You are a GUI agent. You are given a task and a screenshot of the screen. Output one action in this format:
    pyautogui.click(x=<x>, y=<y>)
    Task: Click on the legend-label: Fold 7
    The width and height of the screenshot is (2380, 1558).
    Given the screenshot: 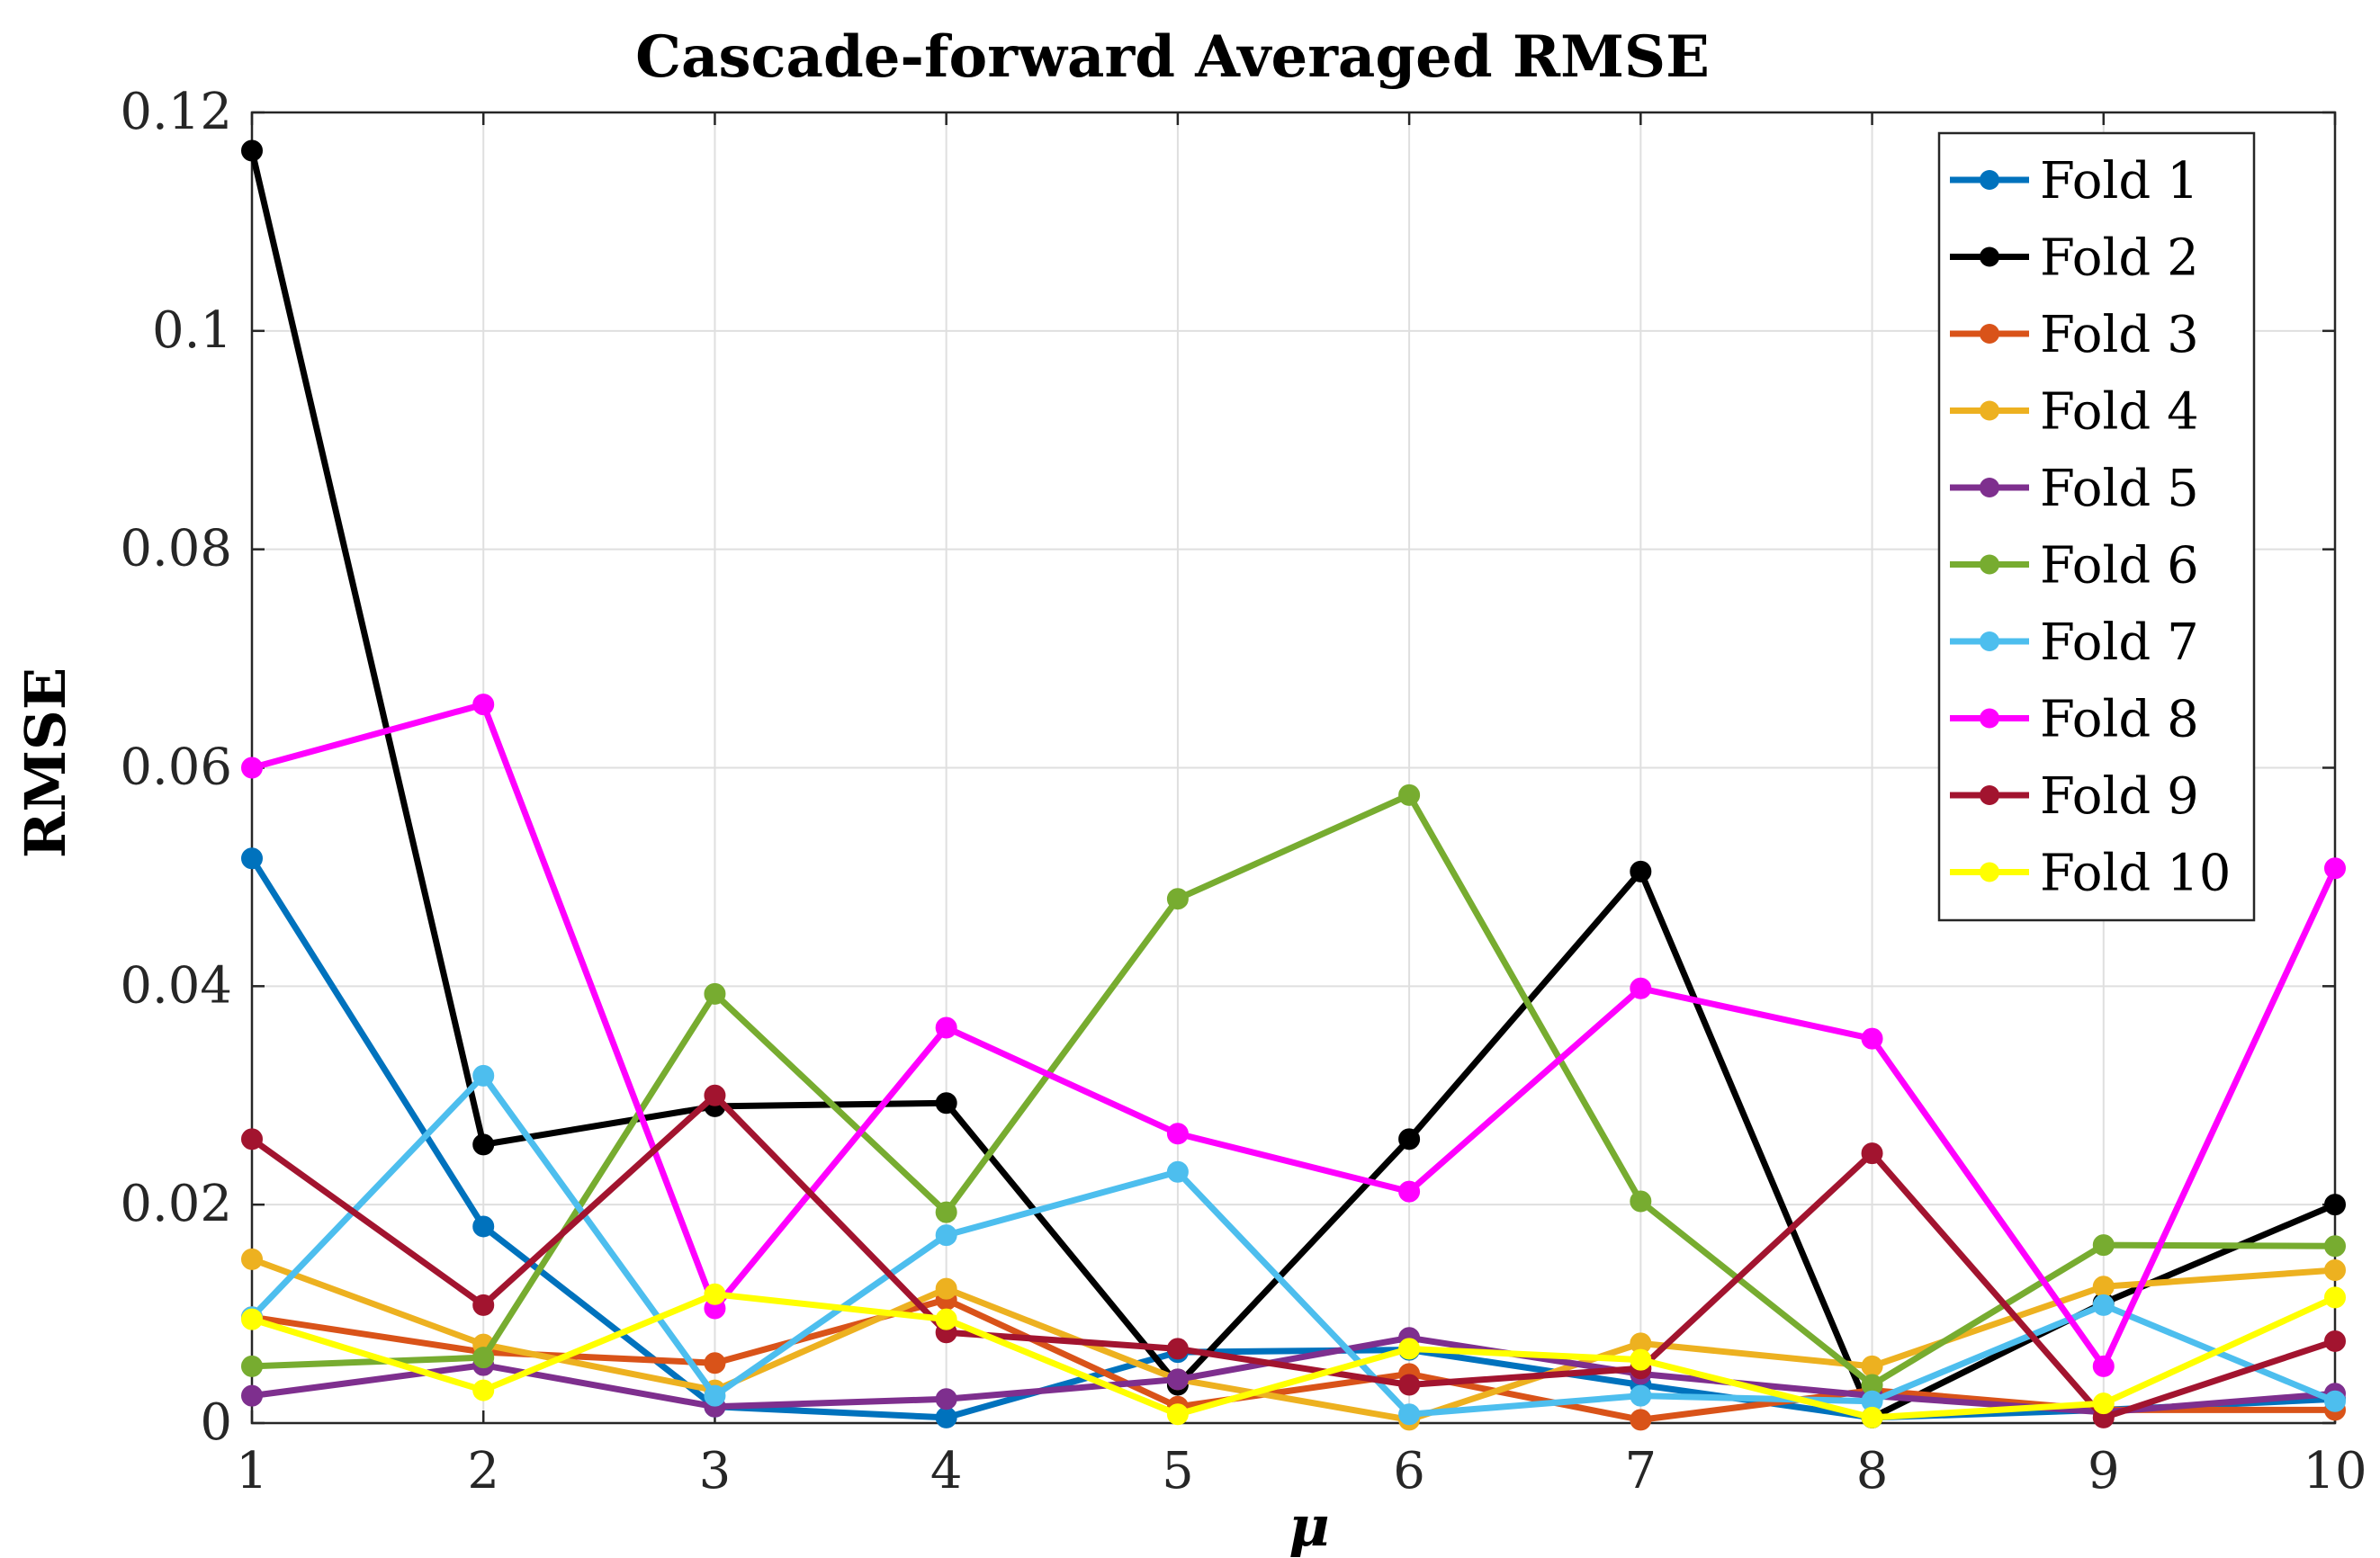 What is the action you would take?
    pyautogui.click(x=2120, y=642)
    